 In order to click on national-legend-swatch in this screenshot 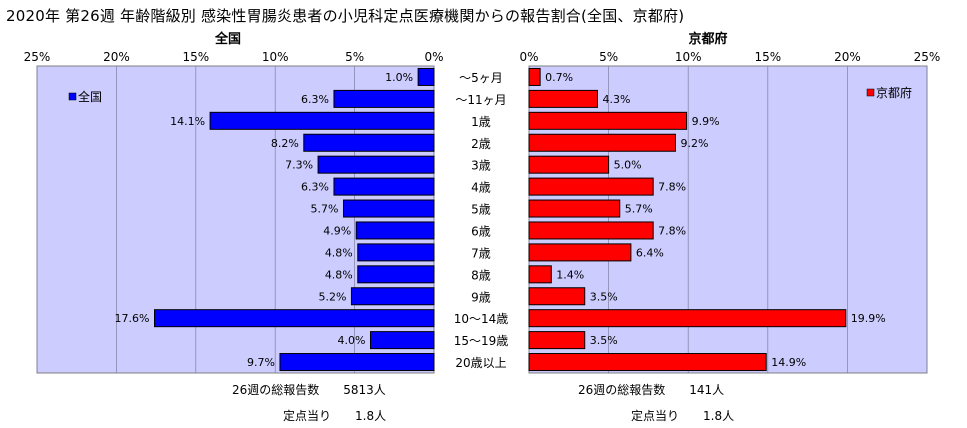, I will do `click(72, 96)`.